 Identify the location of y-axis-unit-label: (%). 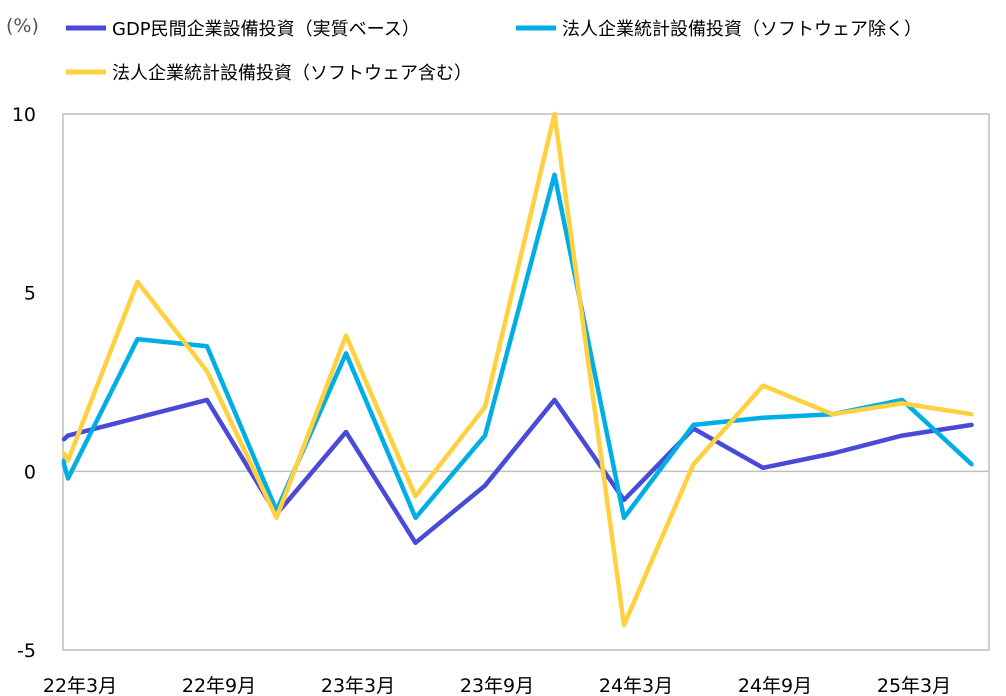
(22, 26).